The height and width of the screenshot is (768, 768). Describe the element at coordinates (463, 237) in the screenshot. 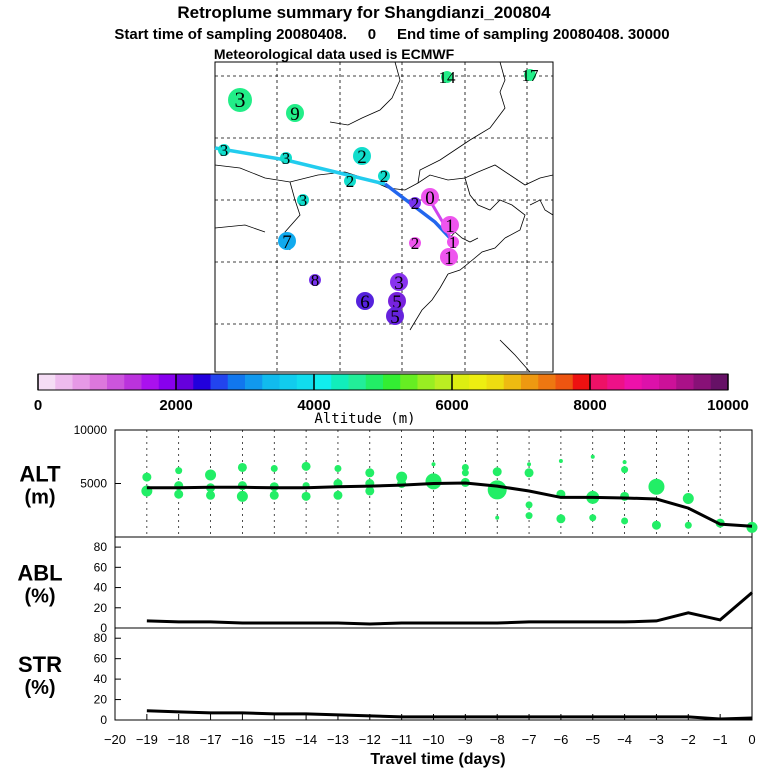

I see `map-border` at that location.